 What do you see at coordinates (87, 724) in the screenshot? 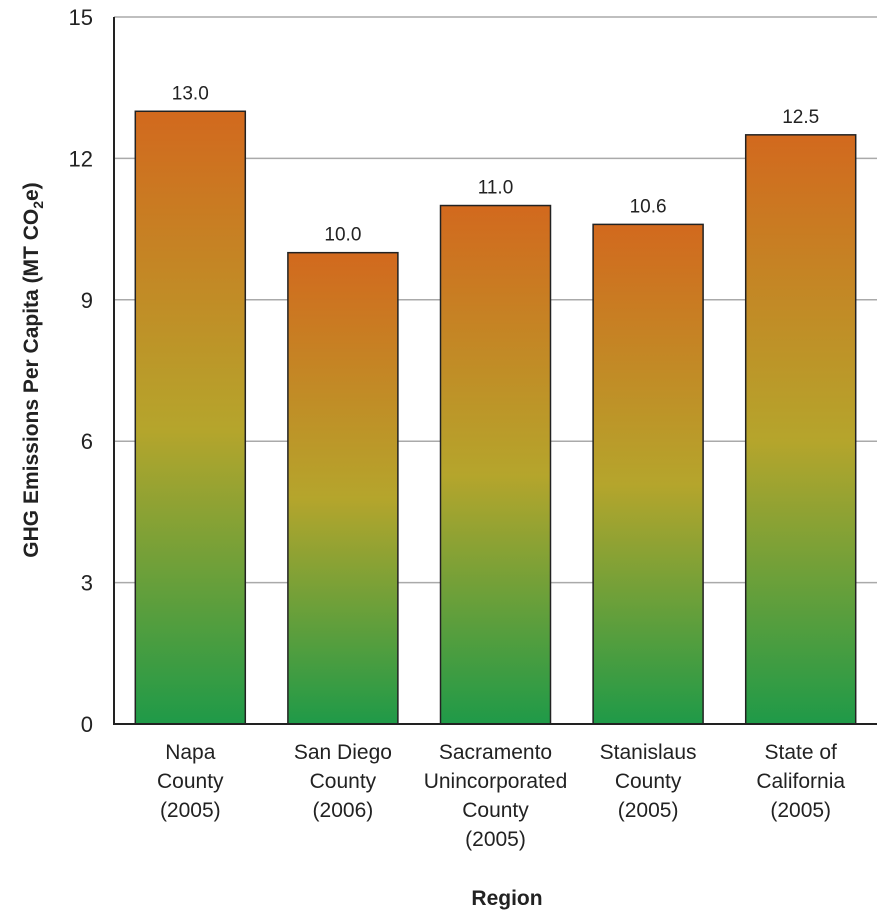
I see `y-tick-label-0: 0` at bounding box center [87, 724].